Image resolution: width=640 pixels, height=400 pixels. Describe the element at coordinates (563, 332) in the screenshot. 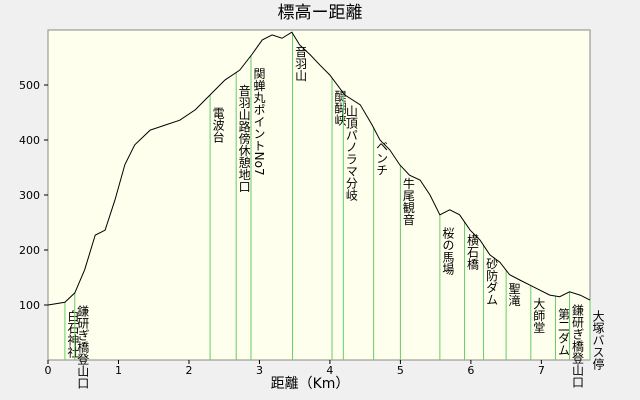

I see `landmark-label: 第二ダム` at that location.